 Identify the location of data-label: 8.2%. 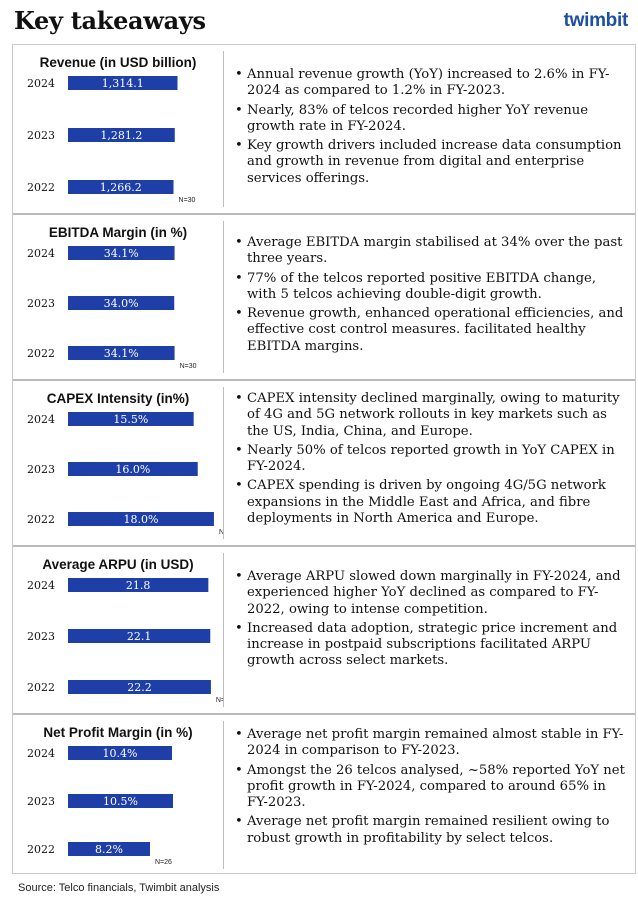
(109, 849).